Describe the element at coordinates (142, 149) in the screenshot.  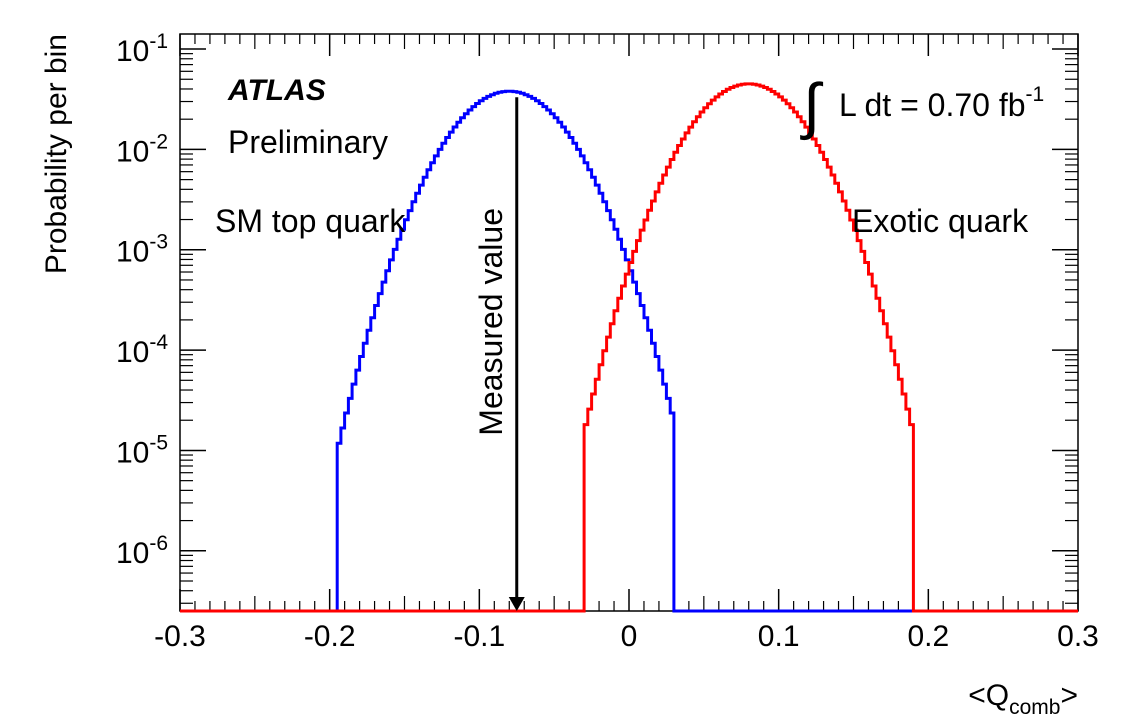
I see `y-tick-label: 10⁻²` at that location.